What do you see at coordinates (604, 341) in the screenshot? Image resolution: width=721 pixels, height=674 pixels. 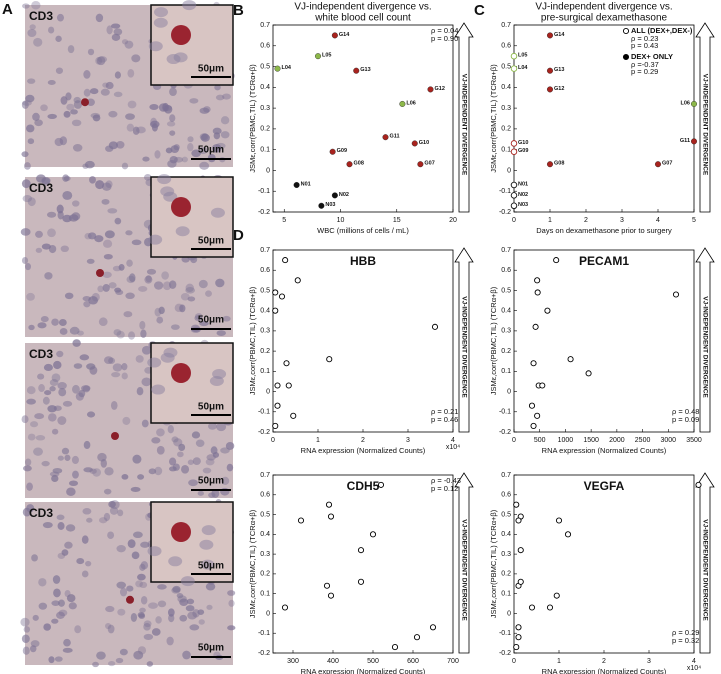 I see `plot-frame` at bounding box center [604, 341].